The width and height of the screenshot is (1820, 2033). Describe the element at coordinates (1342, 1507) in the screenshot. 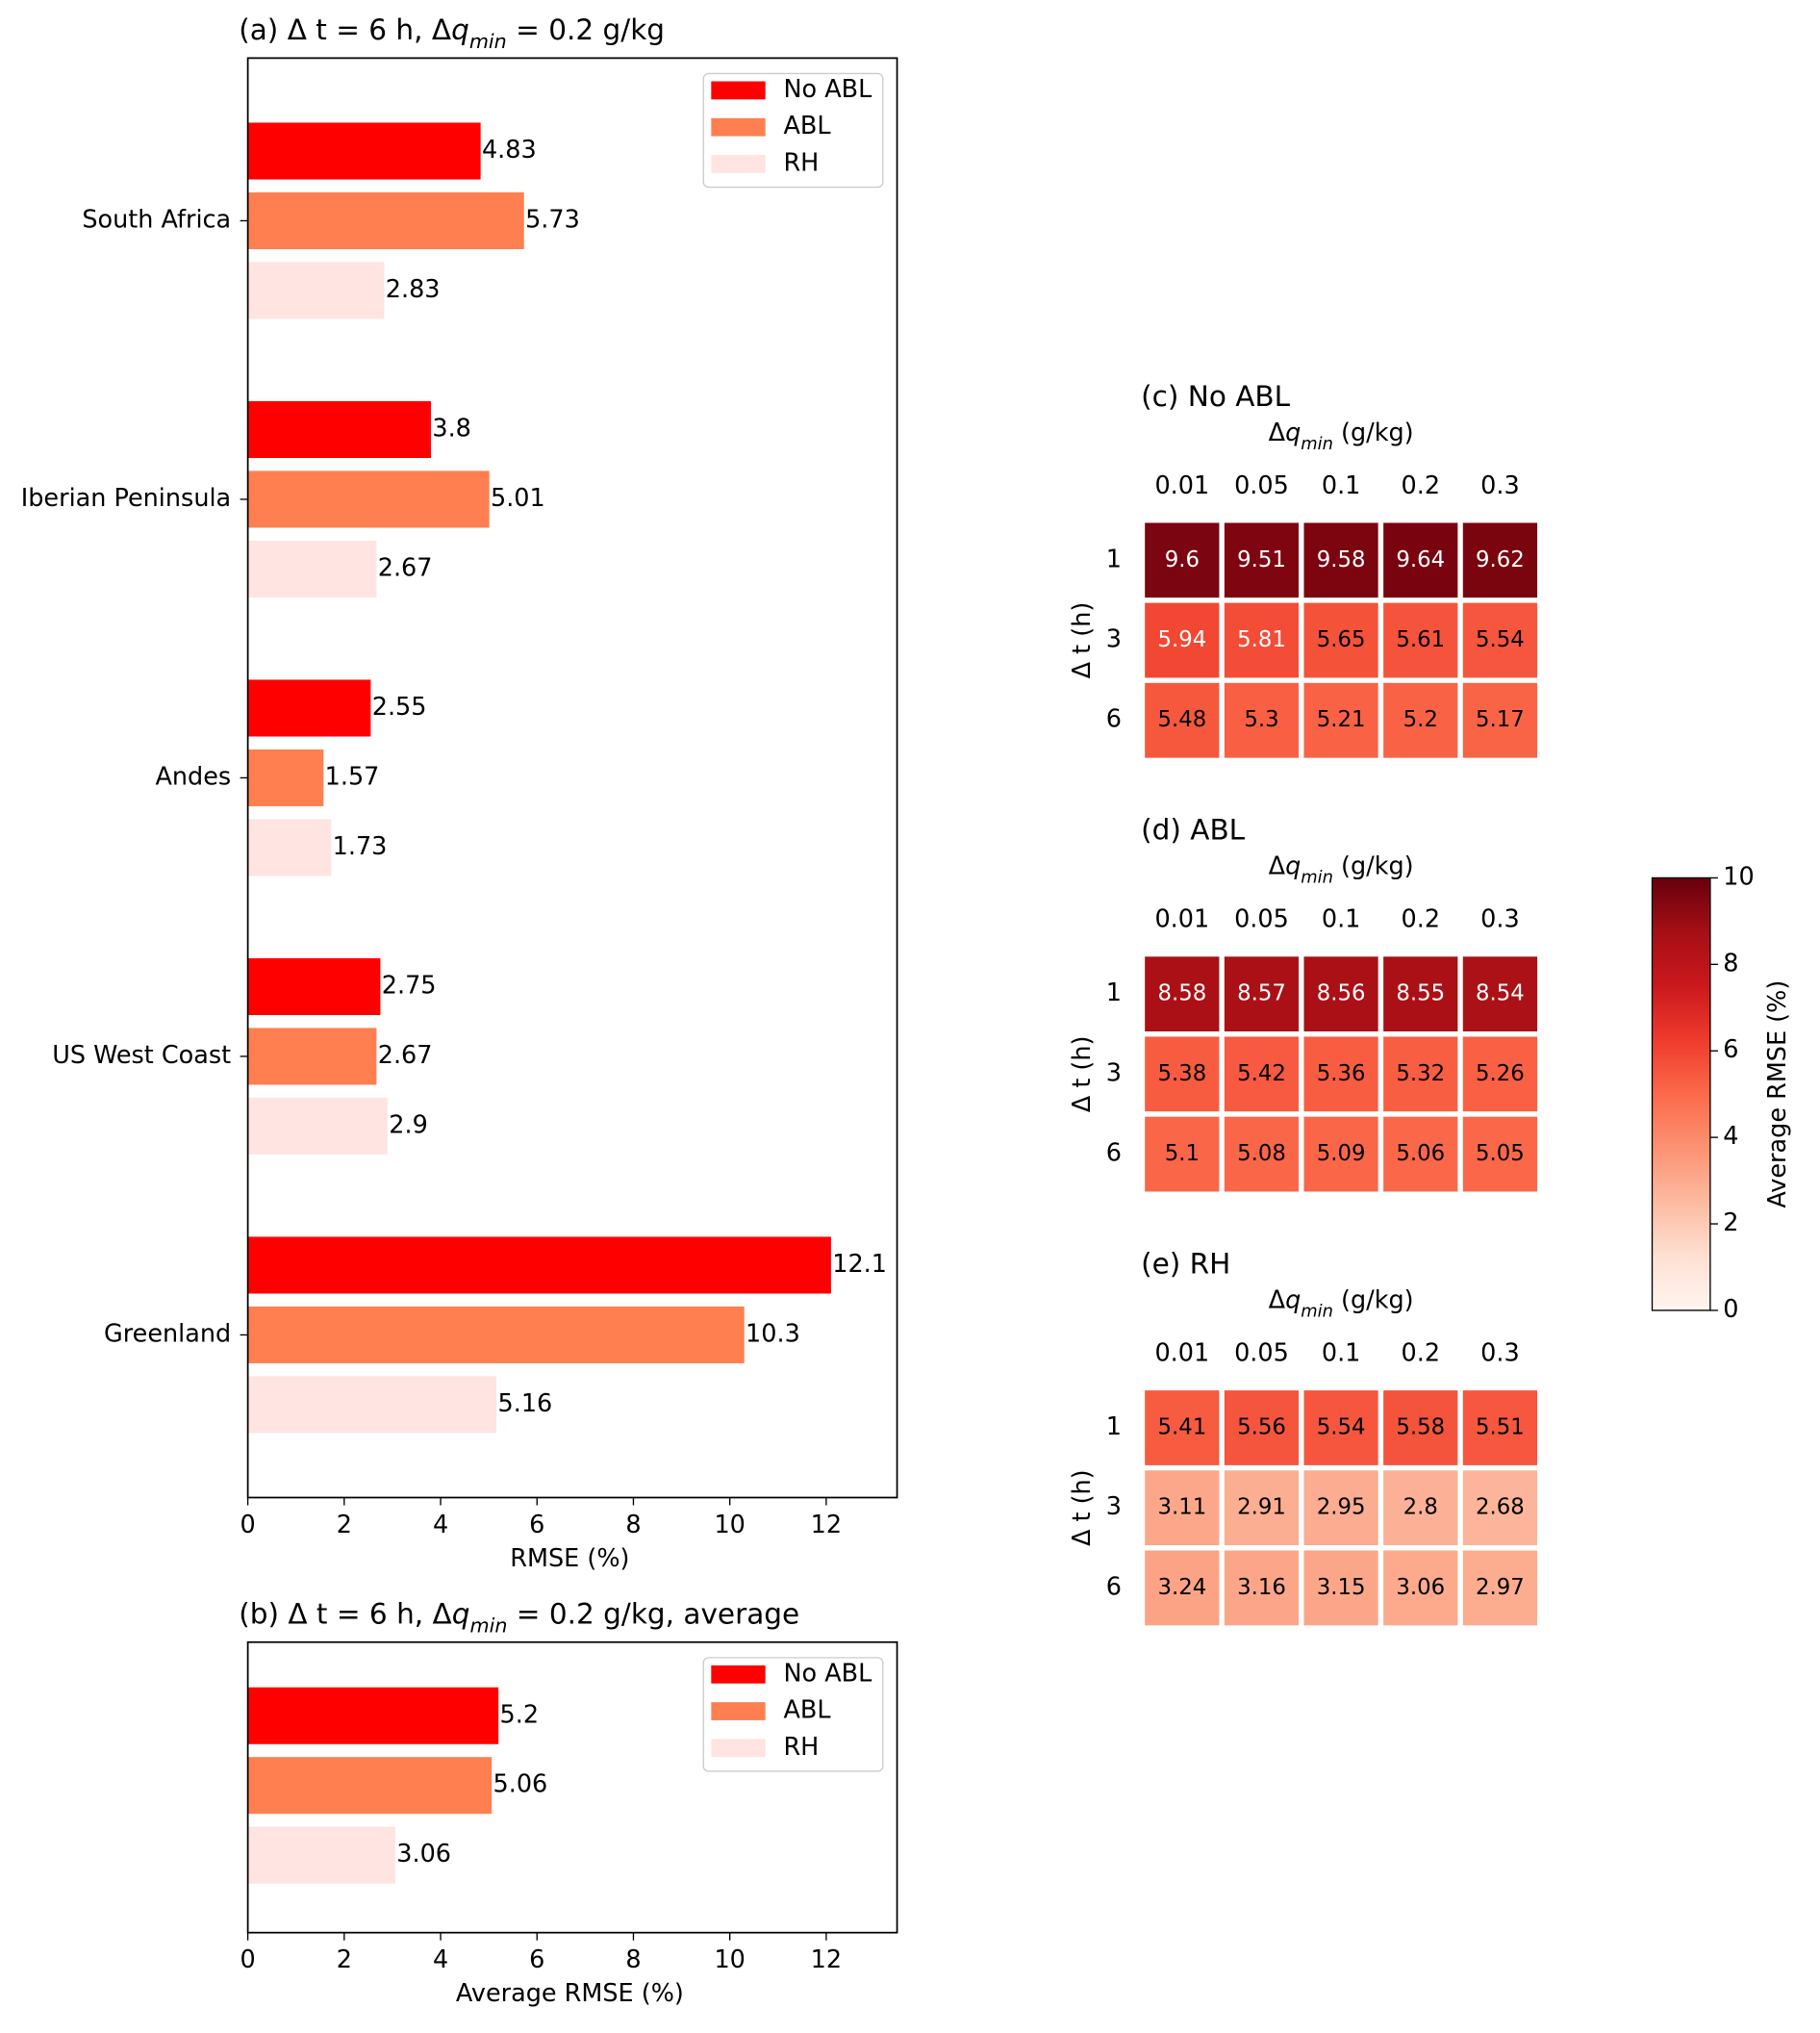

I see `cell-label: 2.95` at that location.